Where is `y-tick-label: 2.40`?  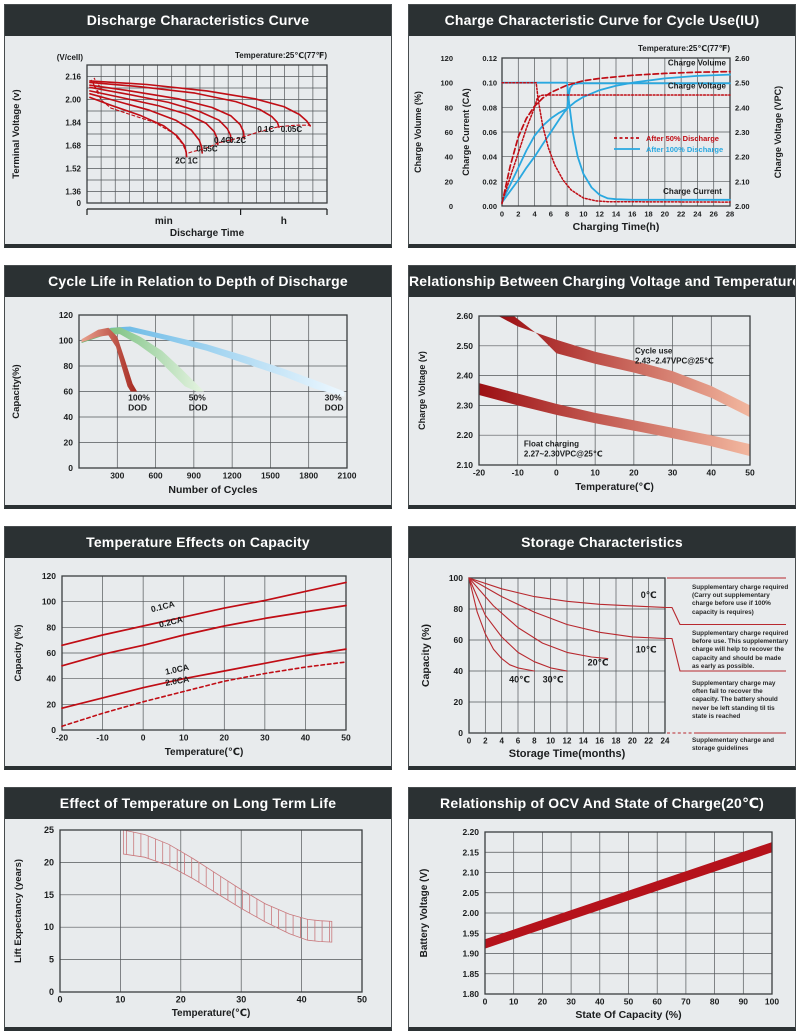
y-tick-label: 2.40 is located at coordinates (742, 107).